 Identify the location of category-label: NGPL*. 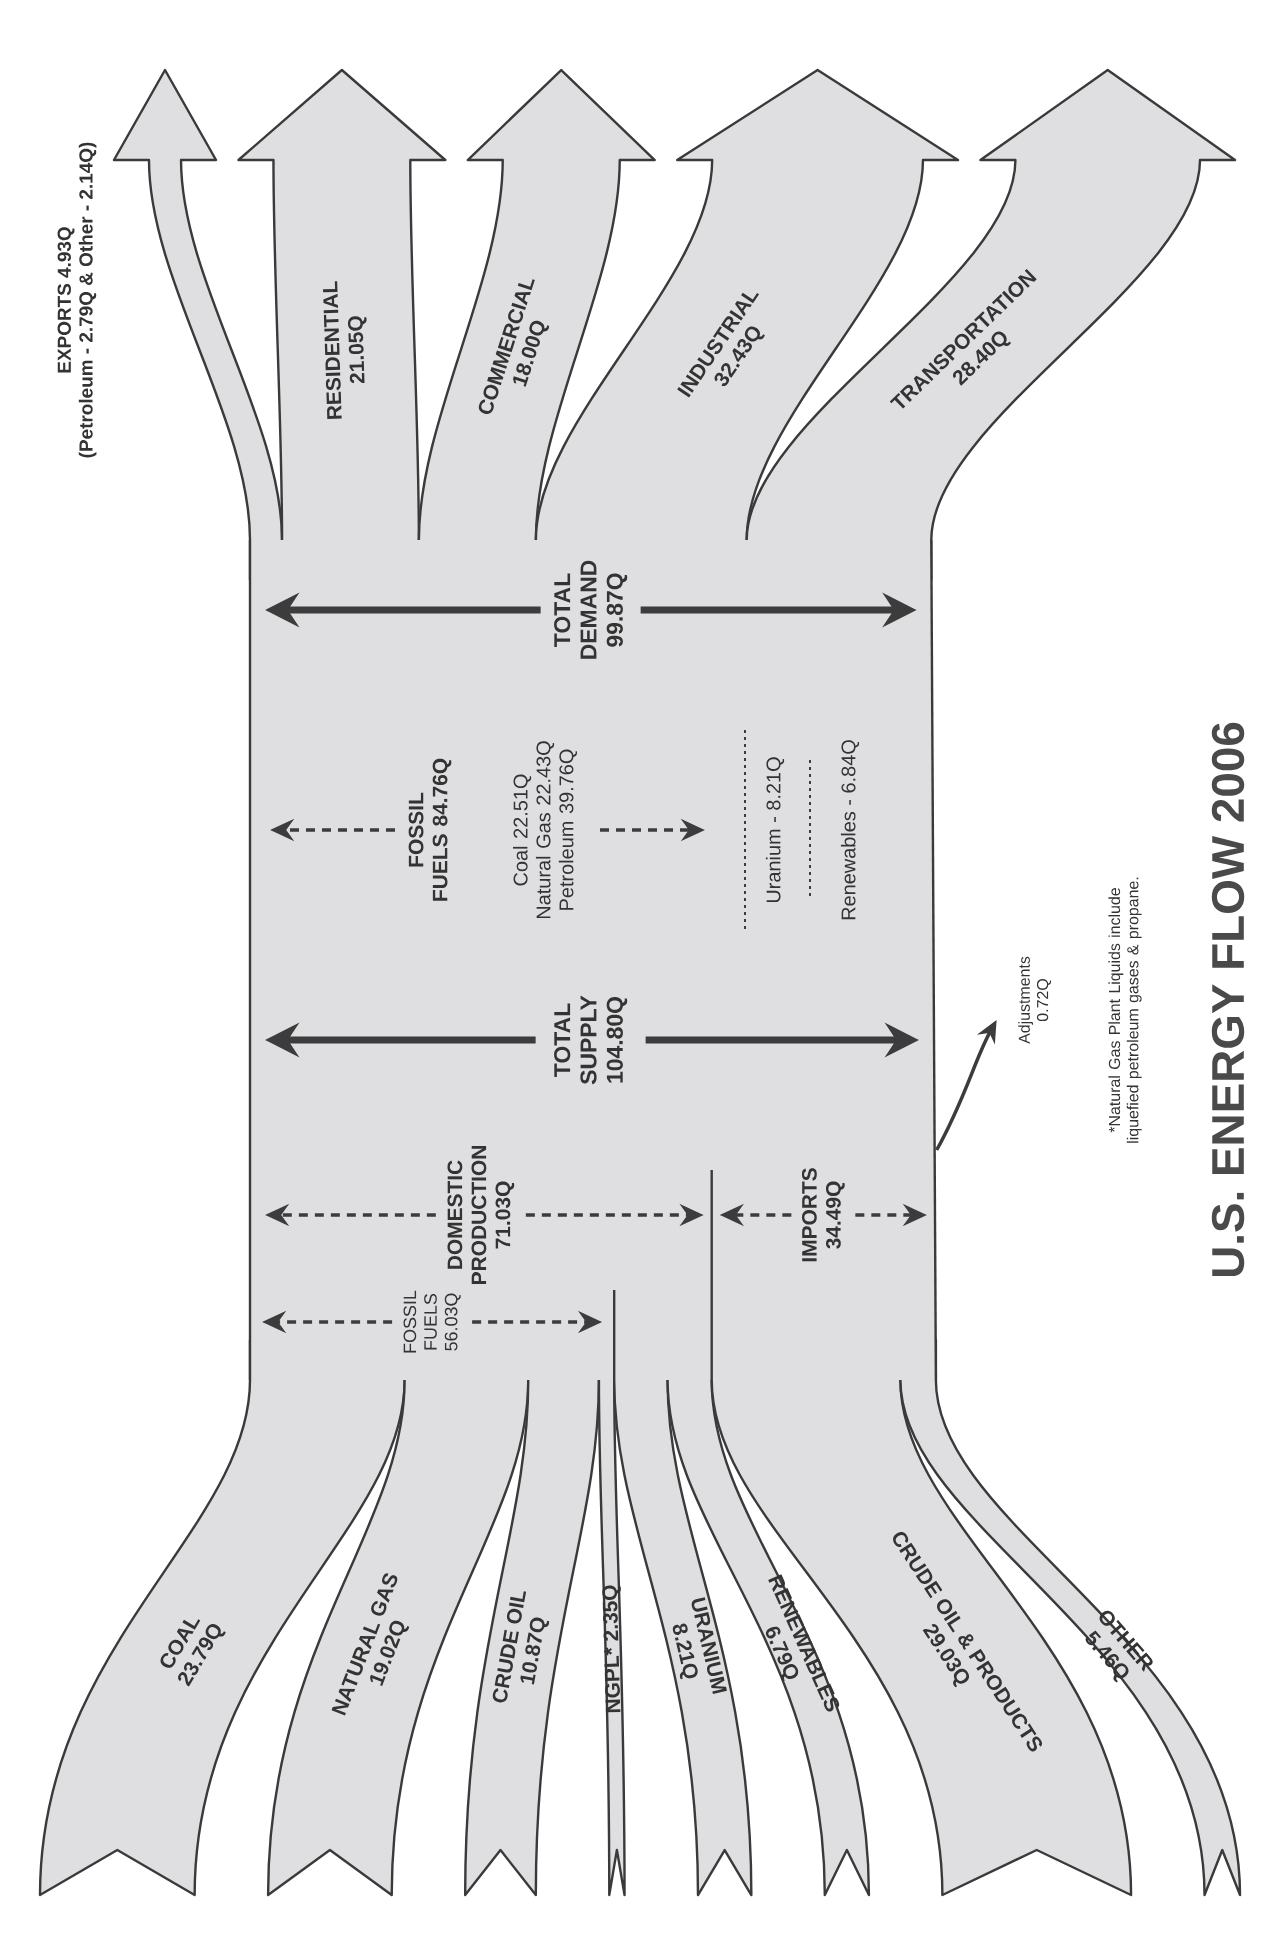
(612, 1680).